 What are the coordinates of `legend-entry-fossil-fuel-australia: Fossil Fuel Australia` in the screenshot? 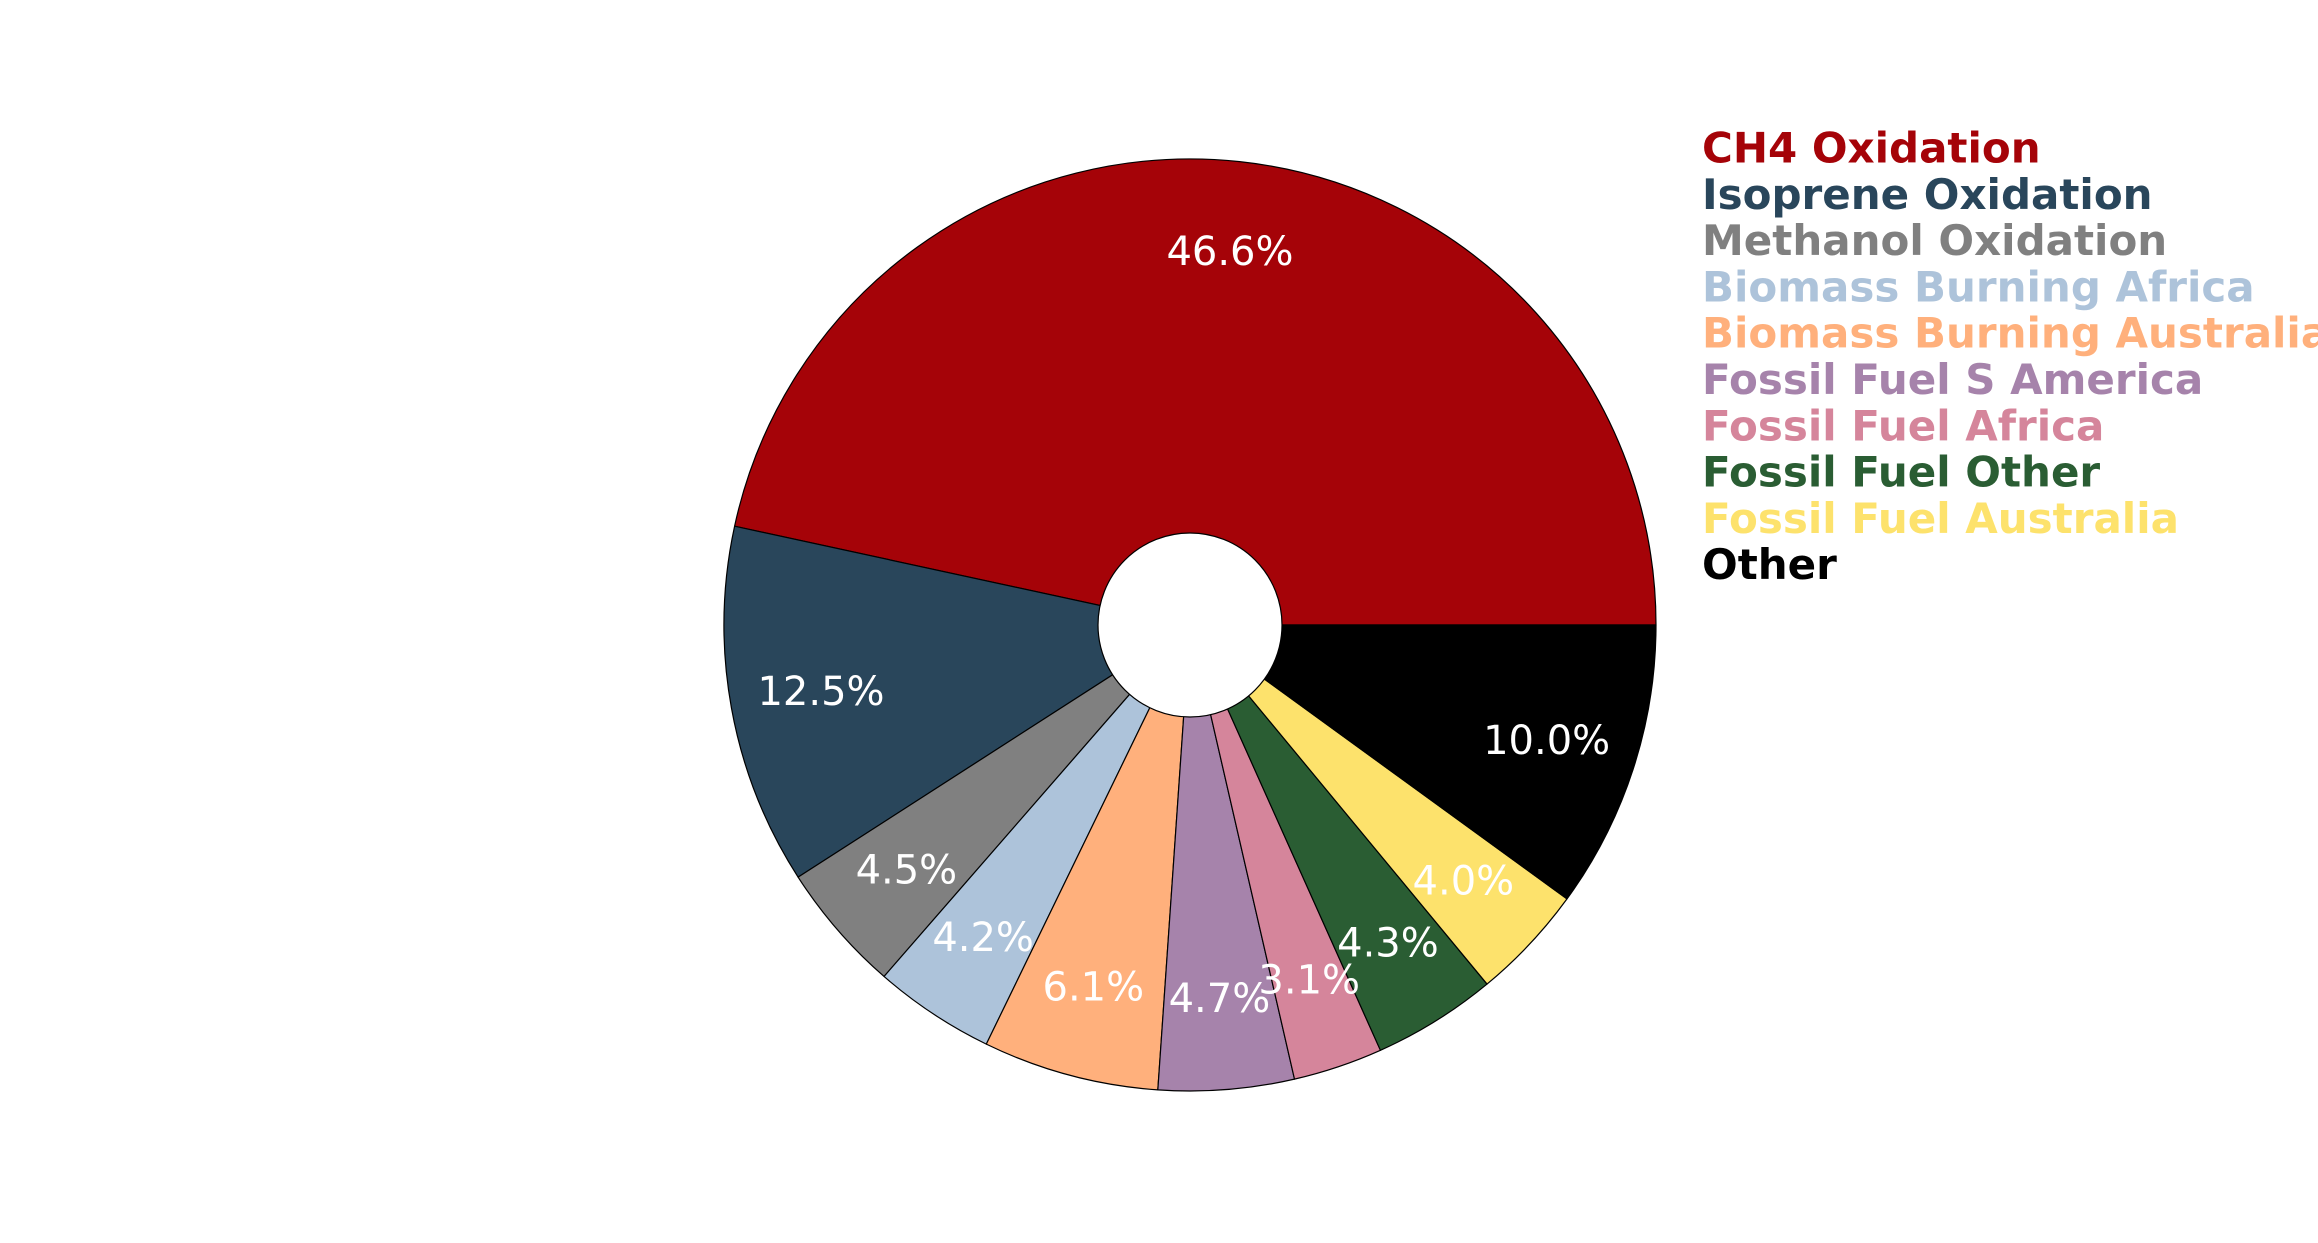 It's located at (1940, 518).